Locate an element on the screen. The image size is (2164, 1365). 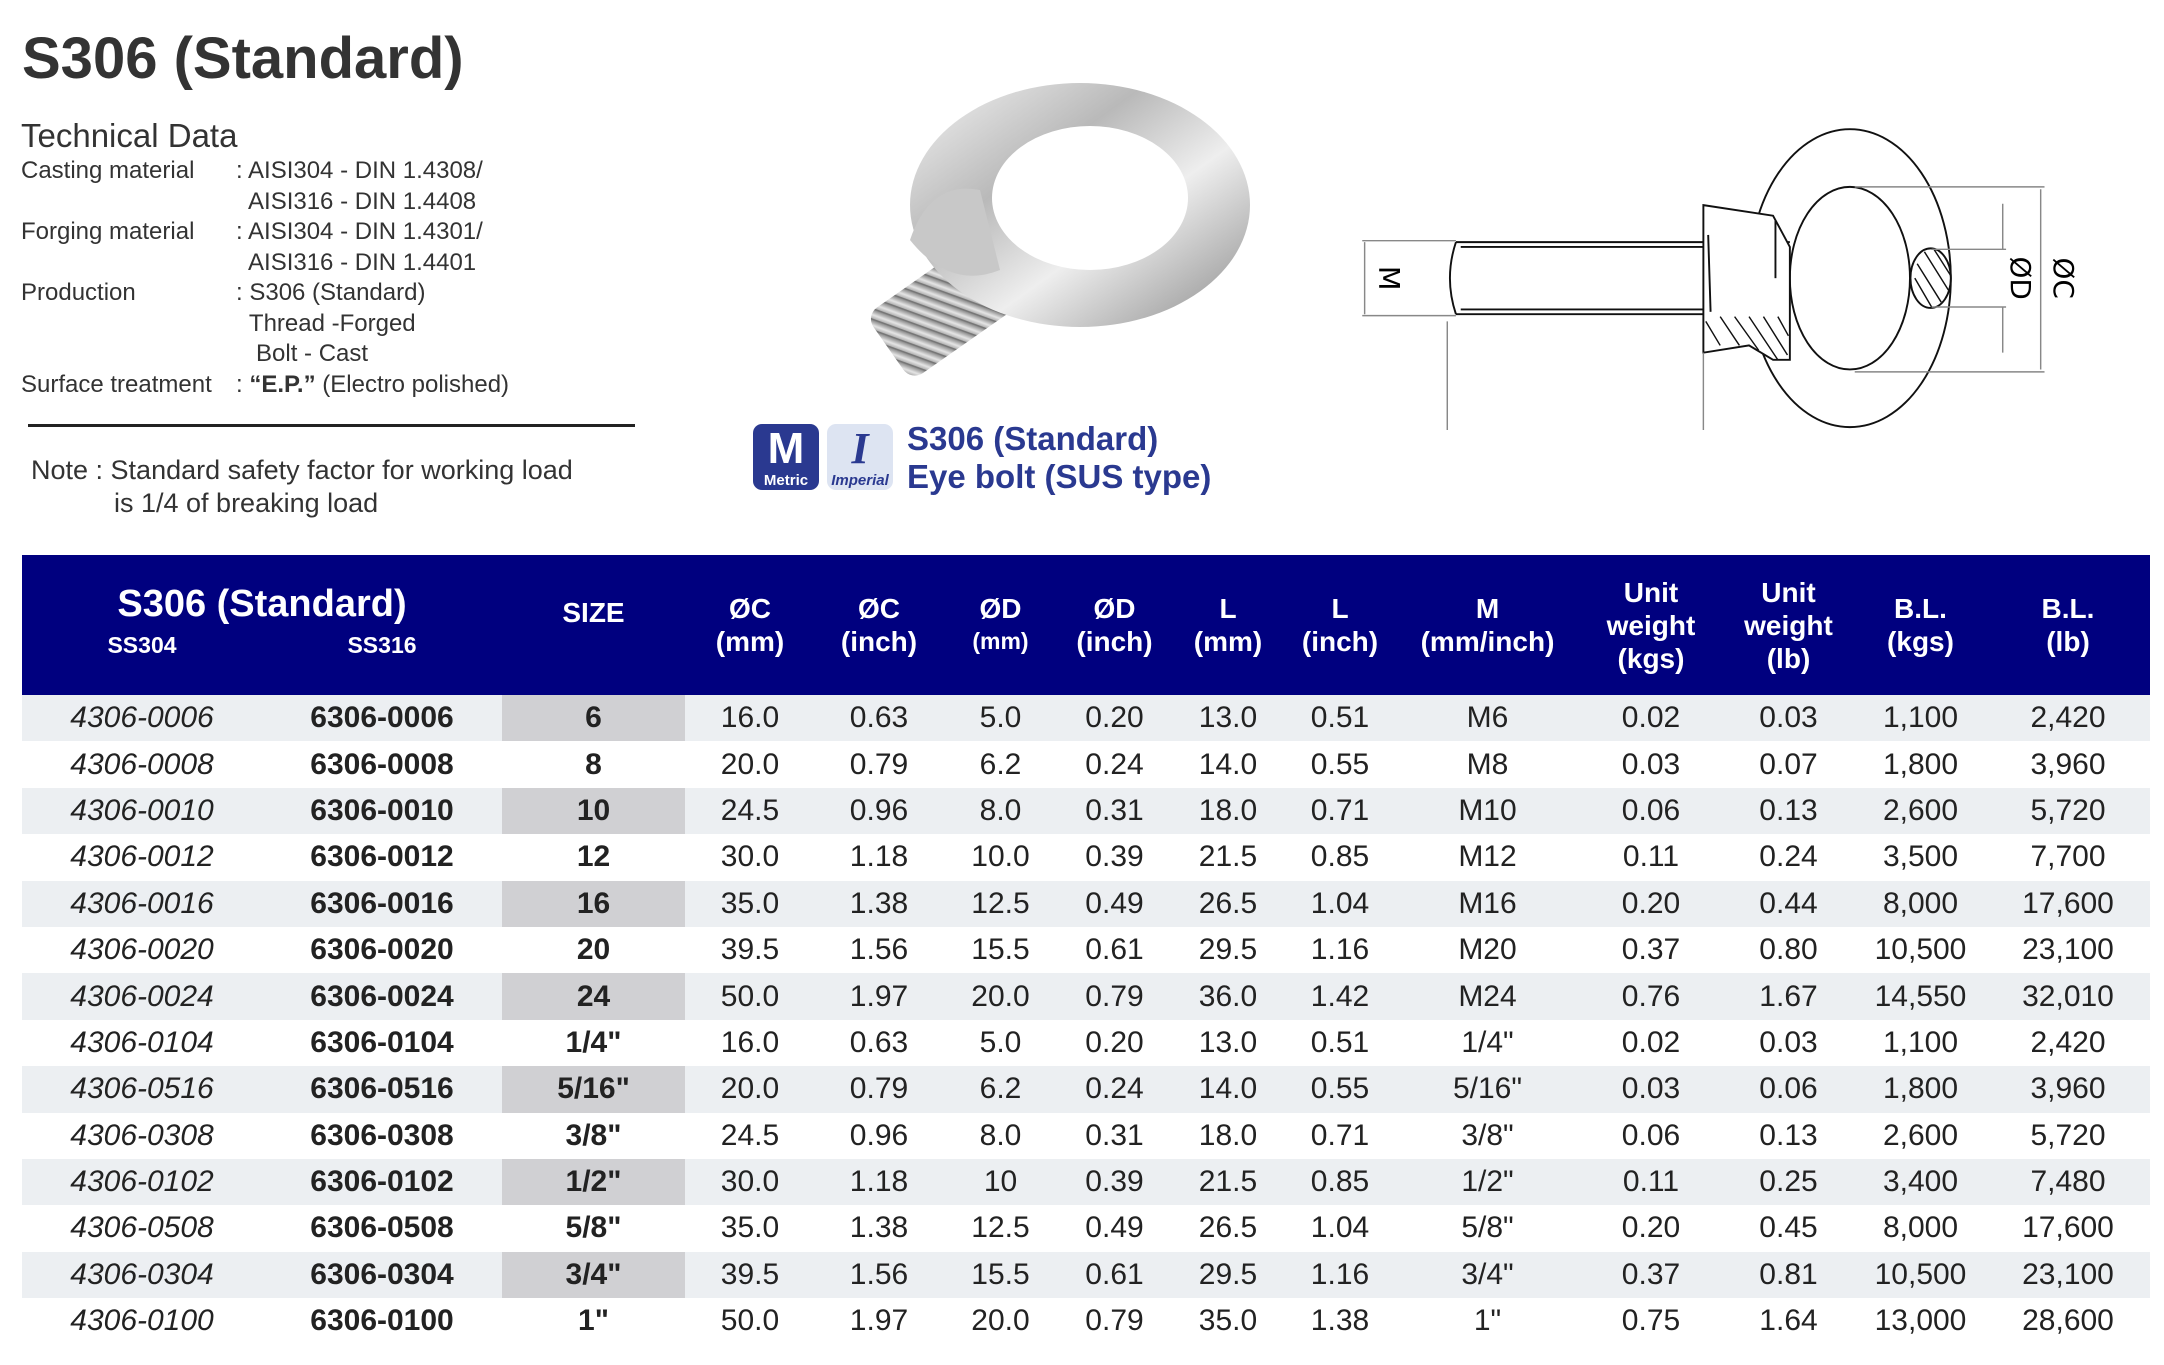
product-subtitle: Eye bolt (SUS type) is located at coordinates (1059, 476).